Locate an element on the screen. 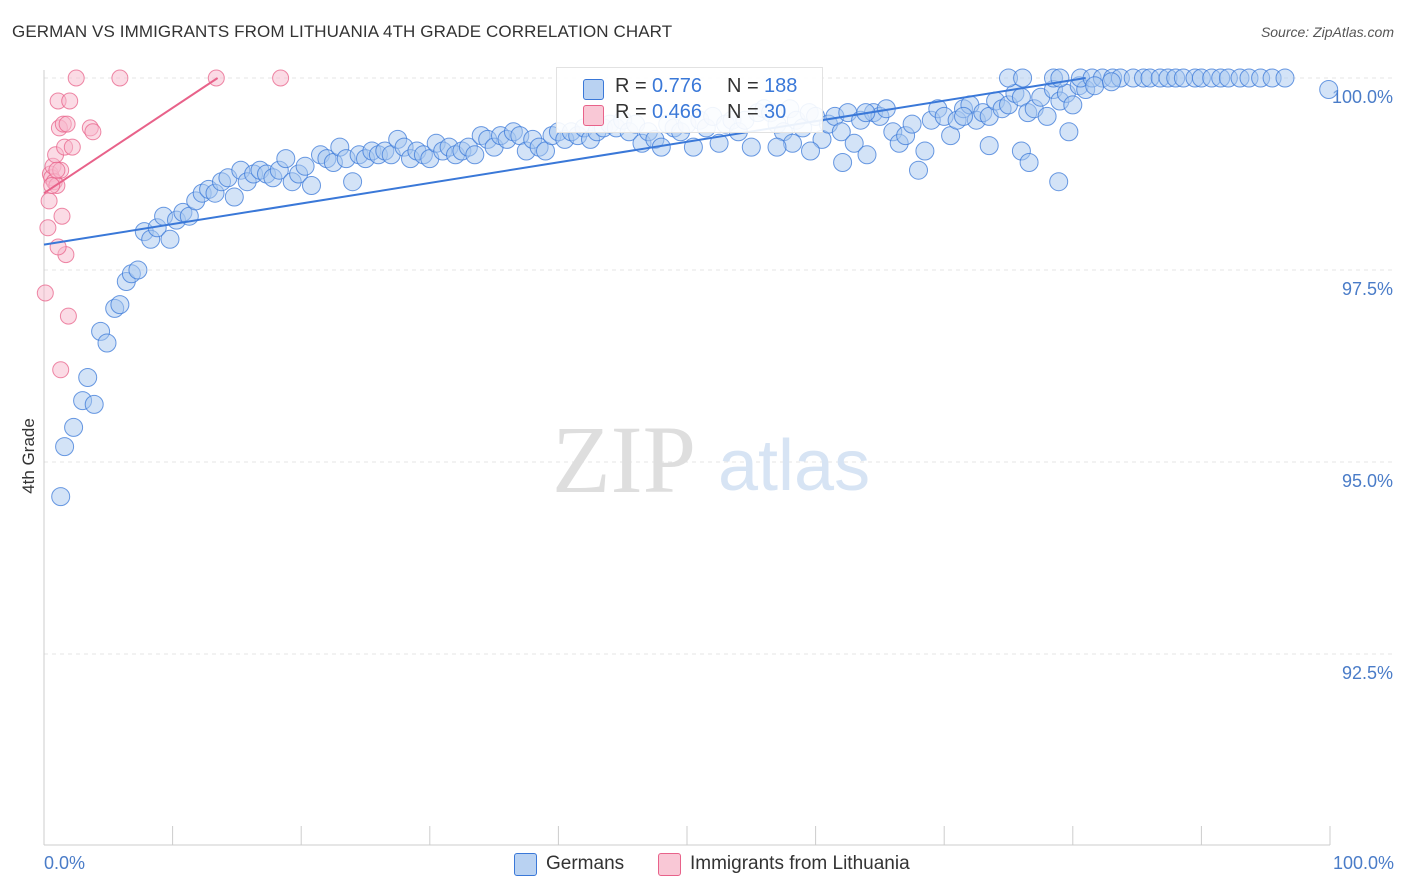  bottom-legend-label: Germans is located at coordinates (585, 863).